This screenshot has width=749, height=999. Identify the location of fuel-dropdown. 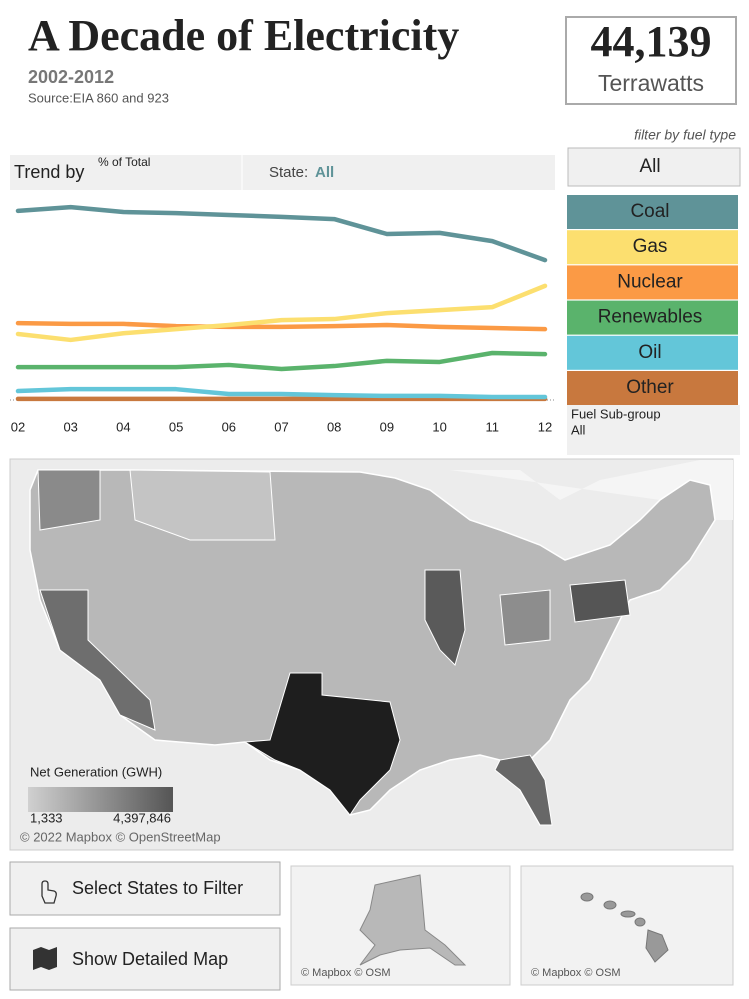
(654, 167).